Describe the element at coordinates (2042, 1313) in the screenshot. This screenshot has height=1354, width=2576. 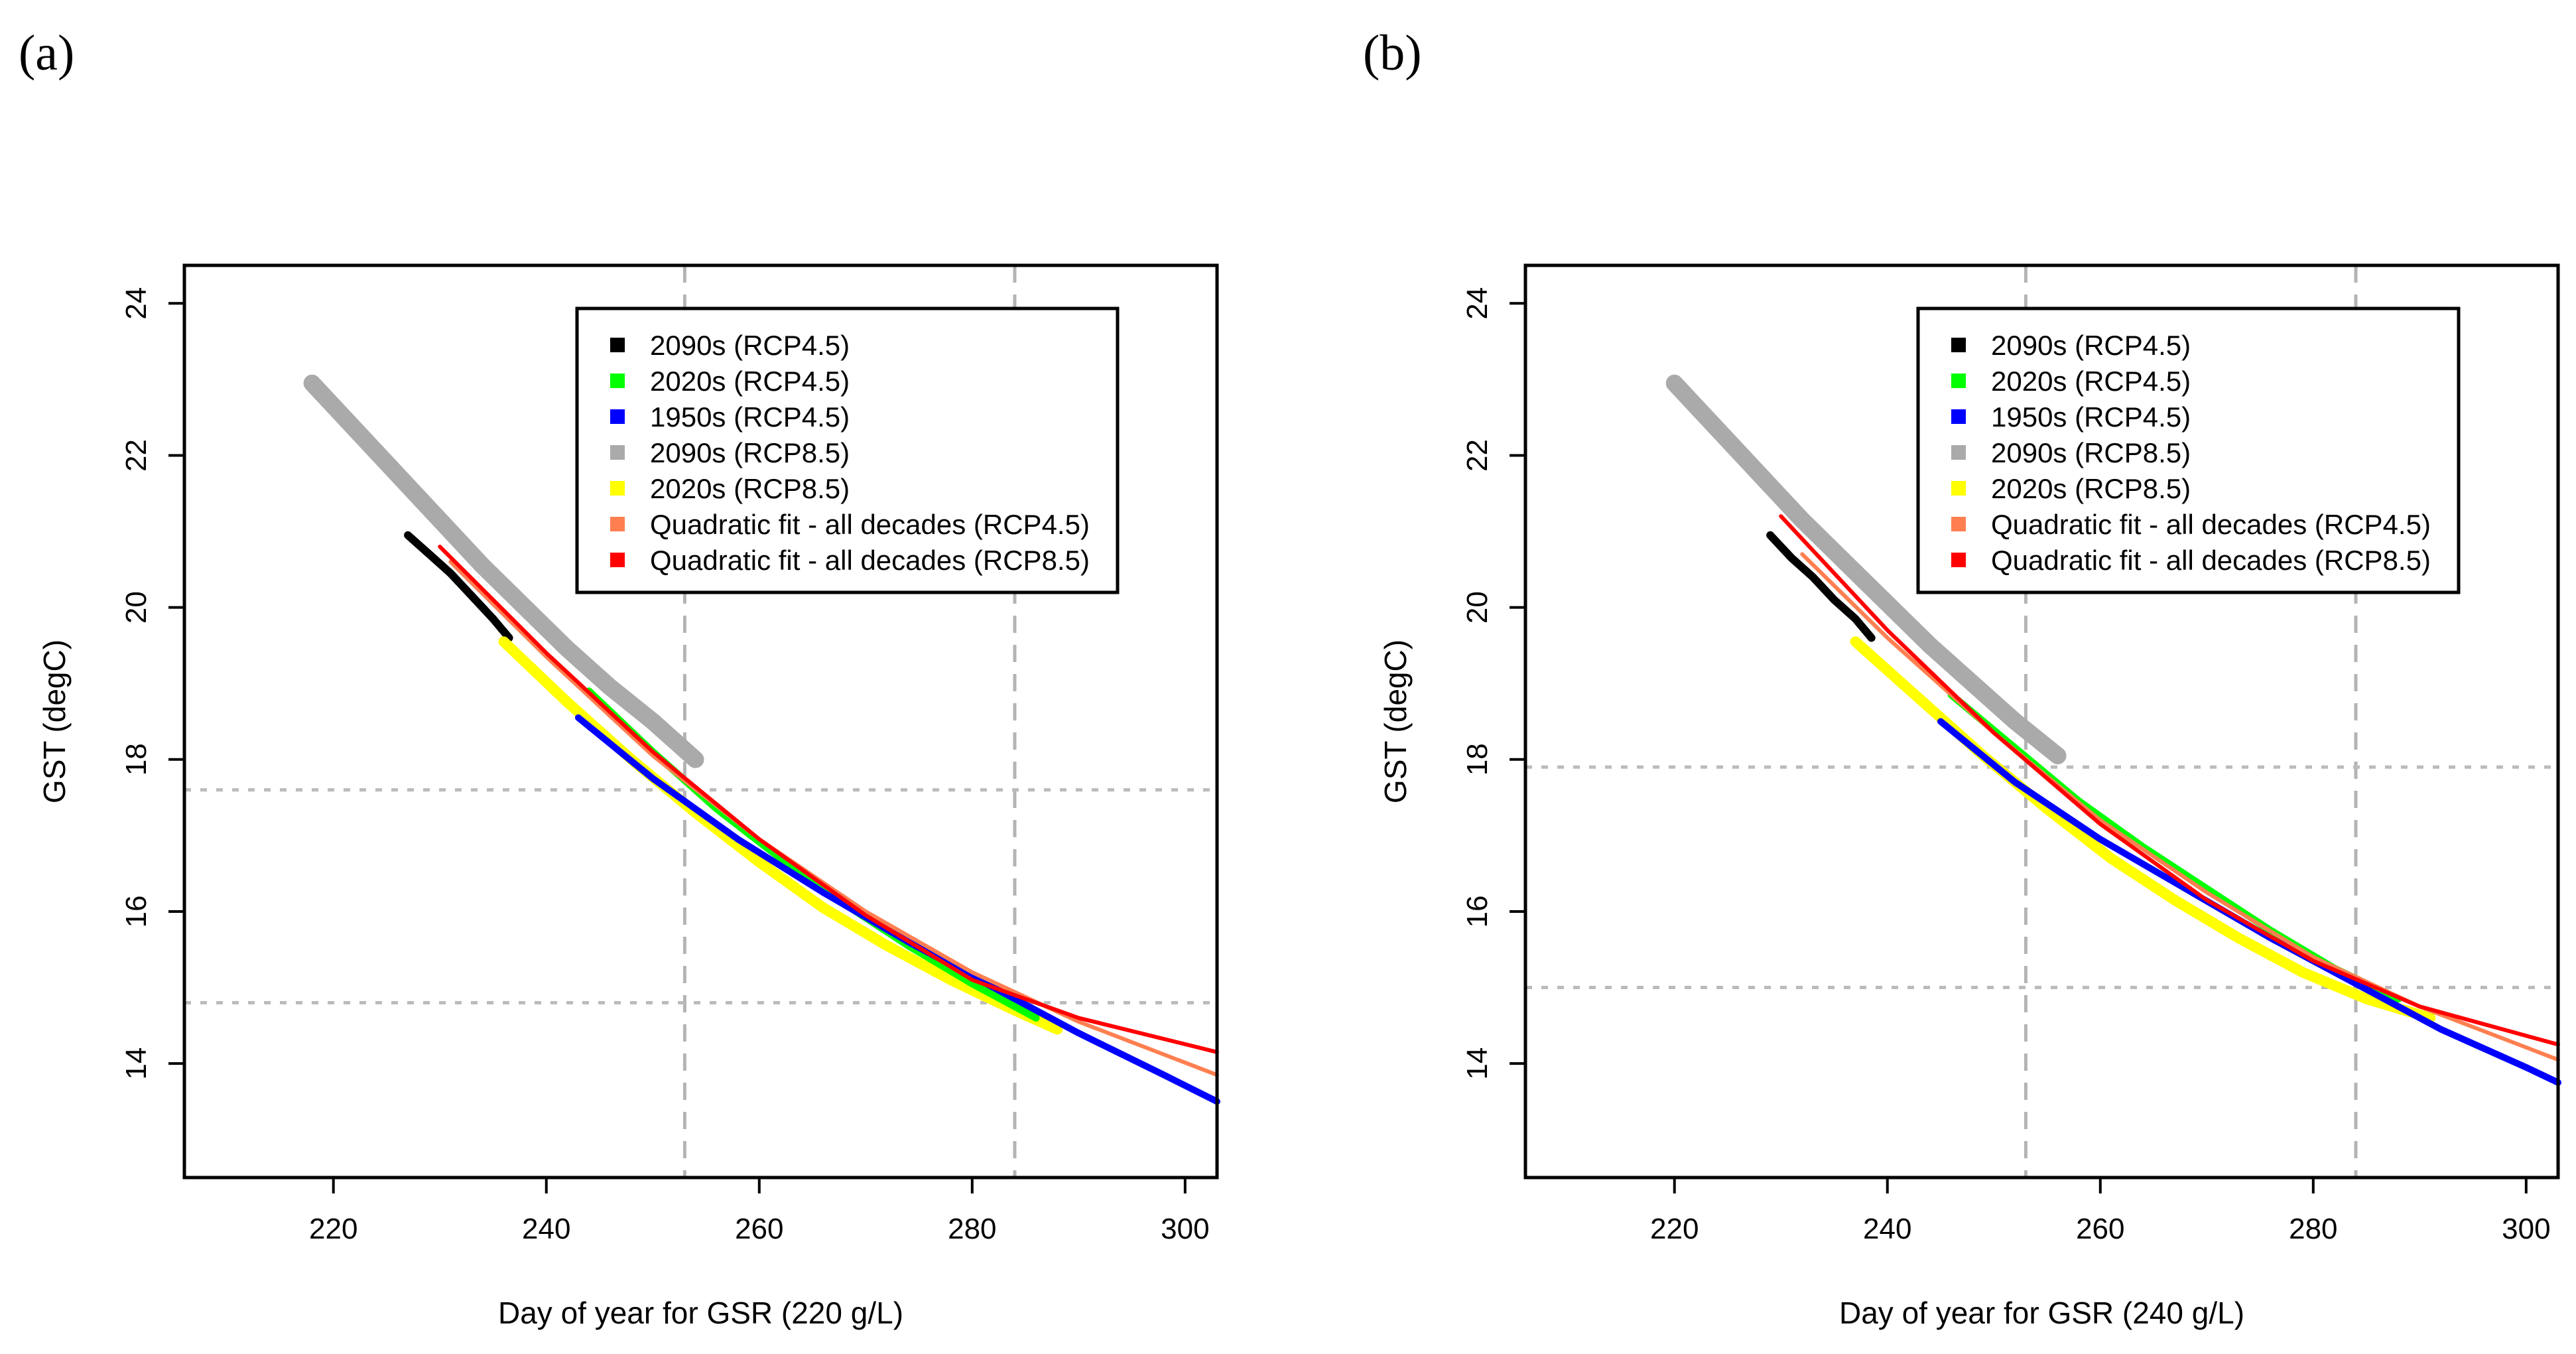
I see `x-axis-label: Day of year for GSR (240 g/L)` at that location.